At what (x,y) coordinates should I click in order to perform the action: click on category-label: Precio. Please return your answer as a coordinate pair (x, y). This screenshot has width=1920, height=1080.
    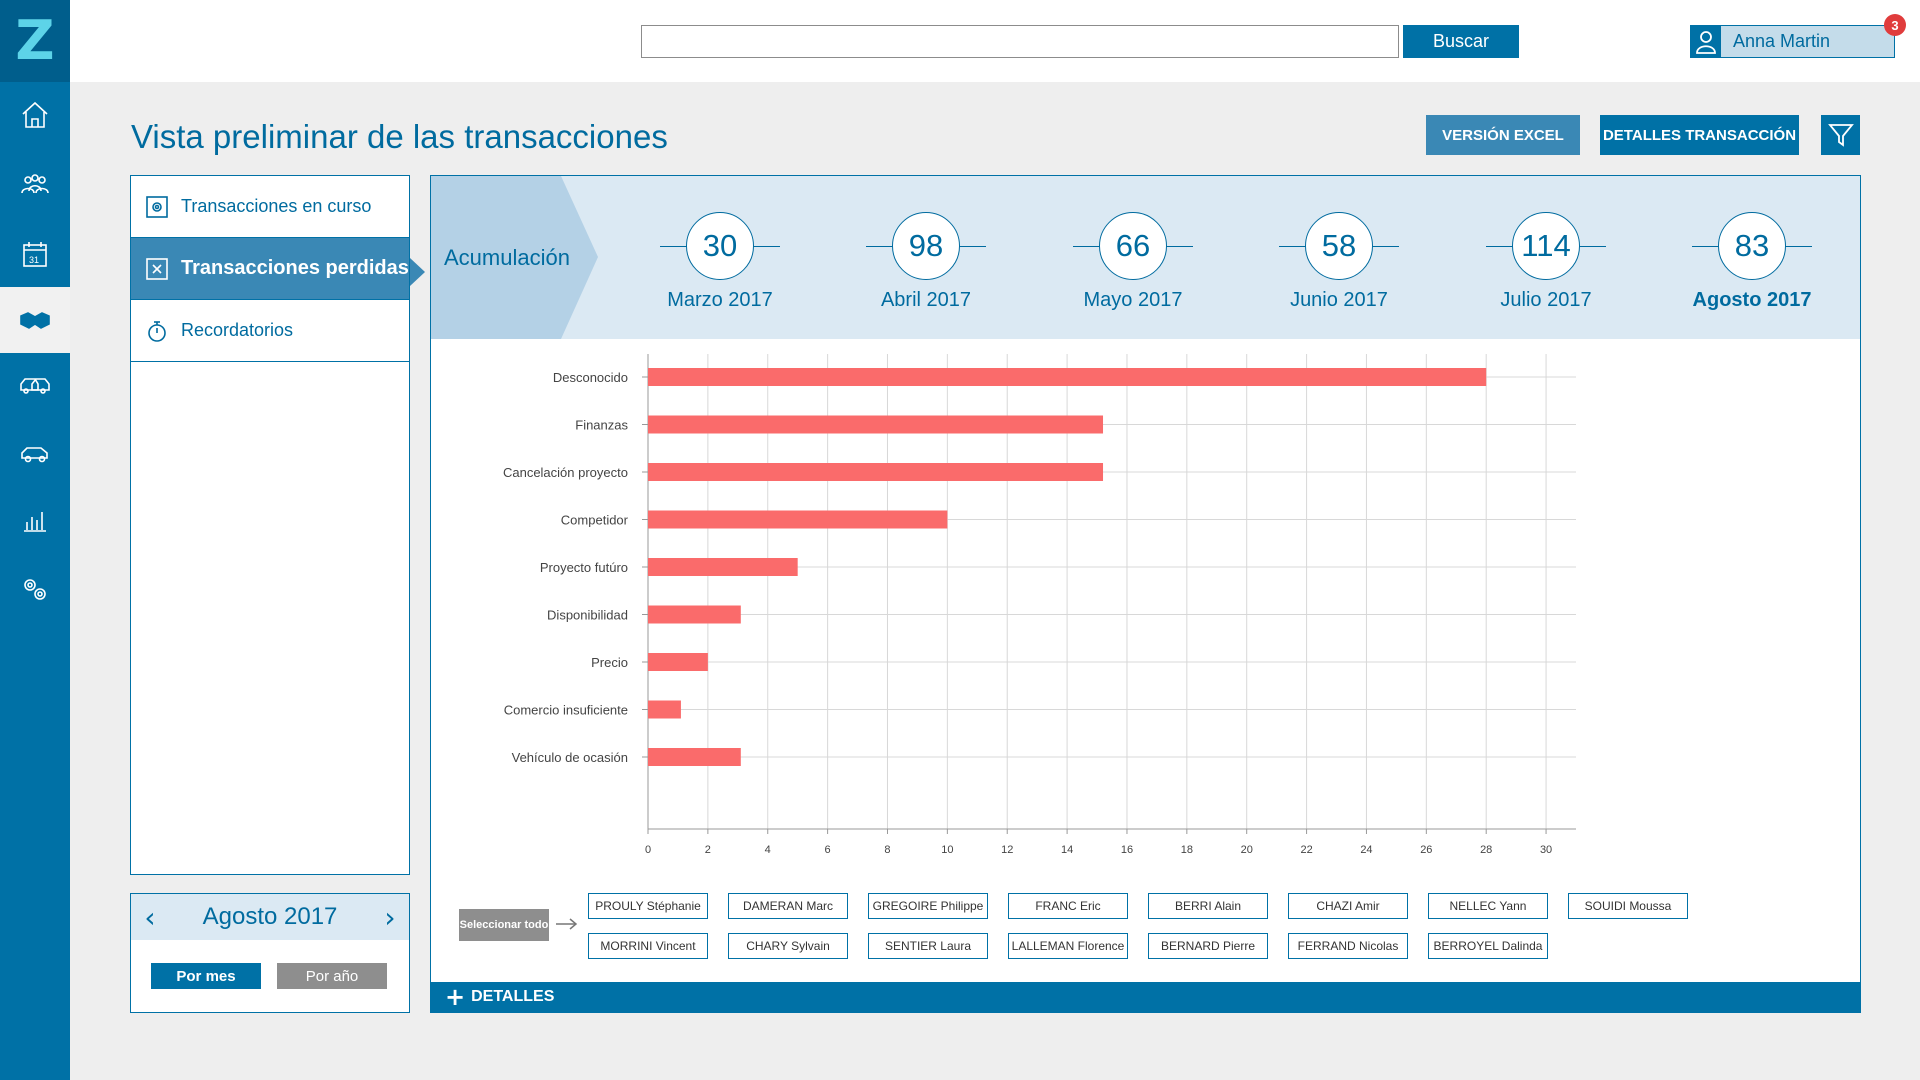
    Looking at the image, I should click on (609, 662).